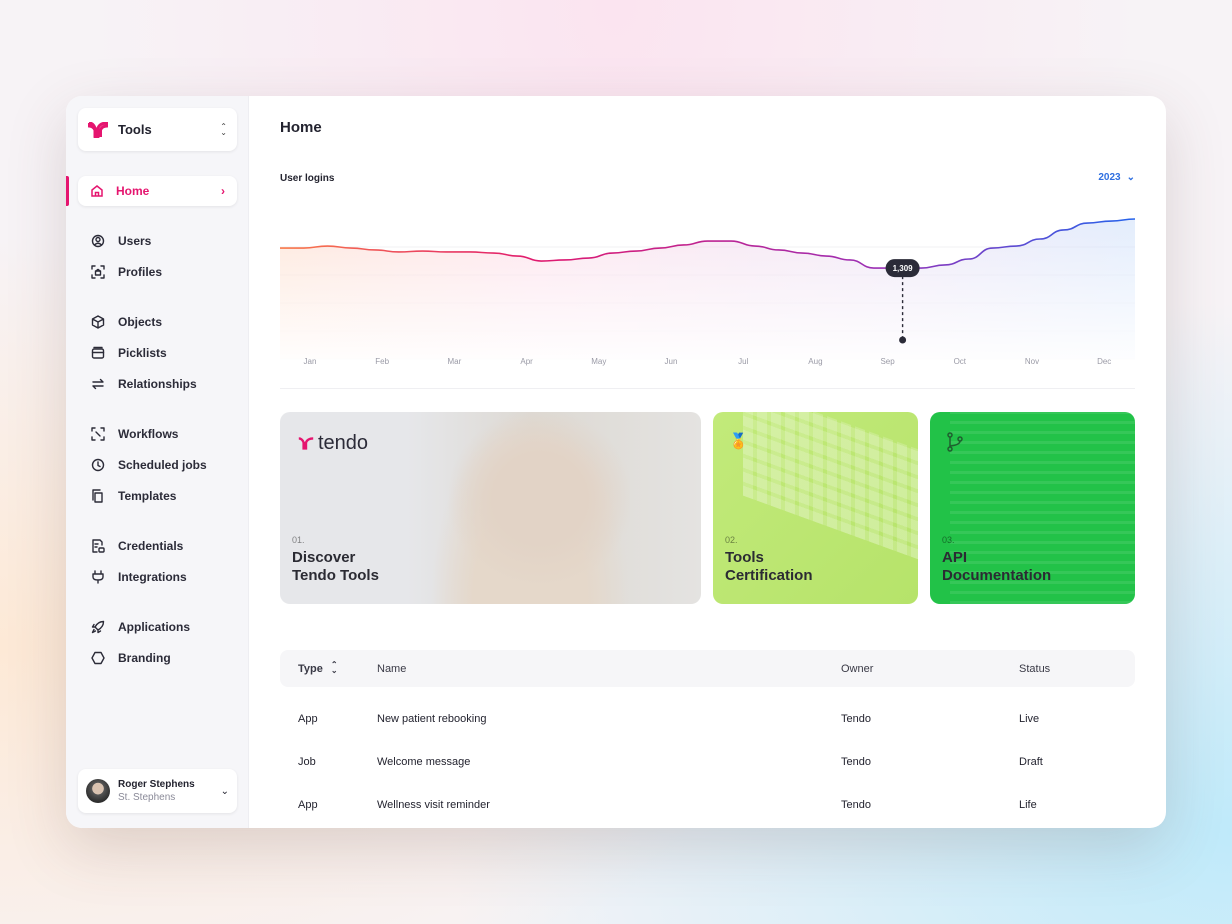  I want to click on sidebar-item-label: Profiles, so click(140, 271).